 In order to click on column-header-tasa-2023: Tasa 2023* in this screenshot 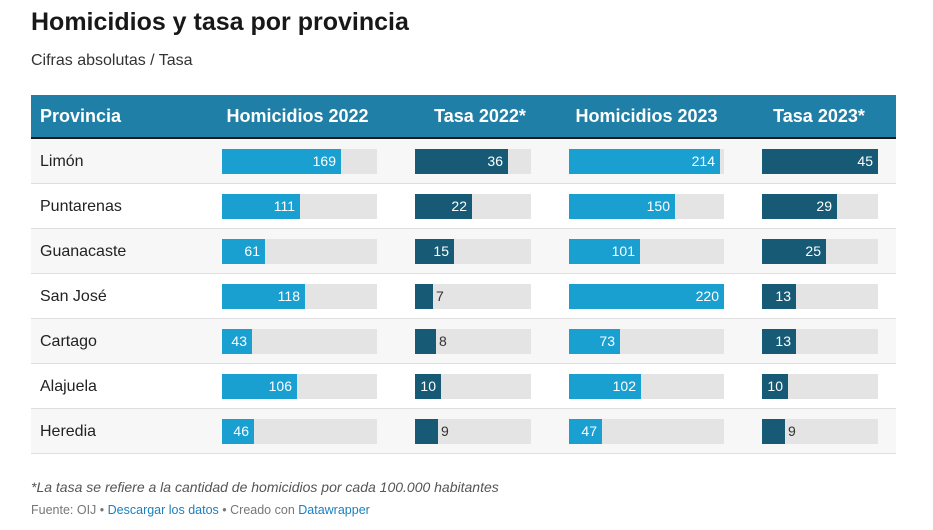, I will do `click(819, 116)`.